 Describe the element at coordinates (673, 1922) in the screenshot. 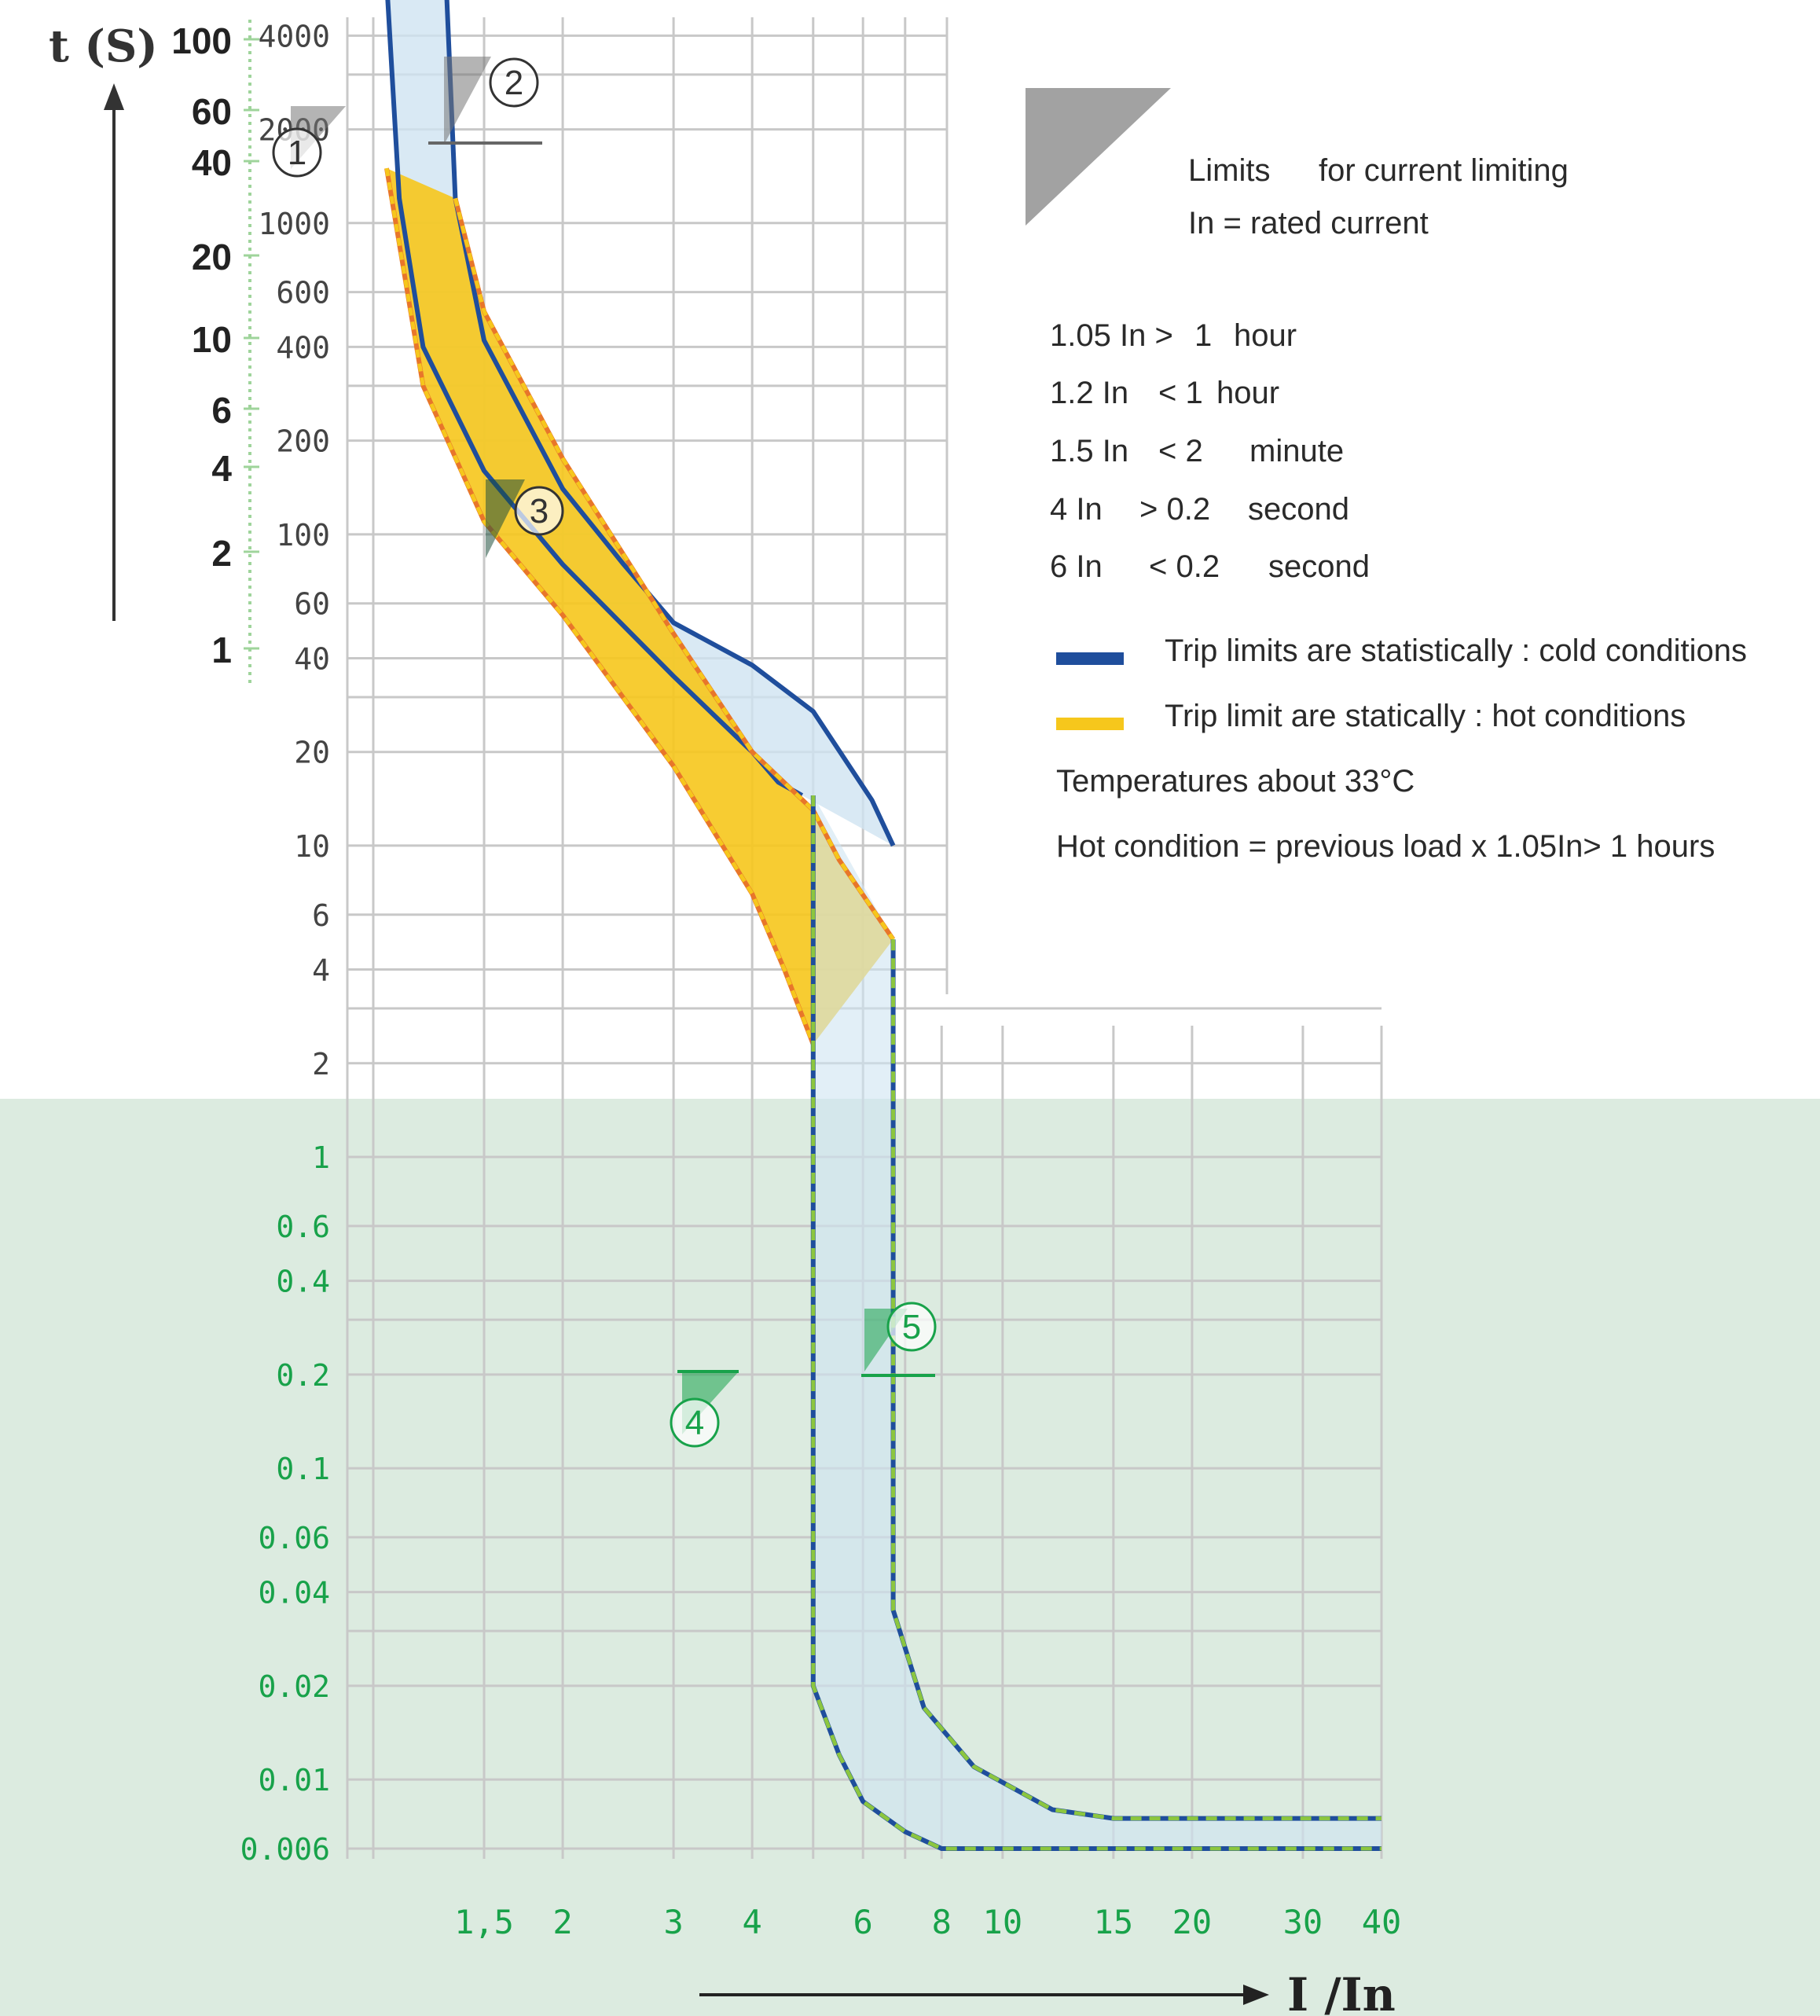

I see `x-tick-label-2: 3` at that location.